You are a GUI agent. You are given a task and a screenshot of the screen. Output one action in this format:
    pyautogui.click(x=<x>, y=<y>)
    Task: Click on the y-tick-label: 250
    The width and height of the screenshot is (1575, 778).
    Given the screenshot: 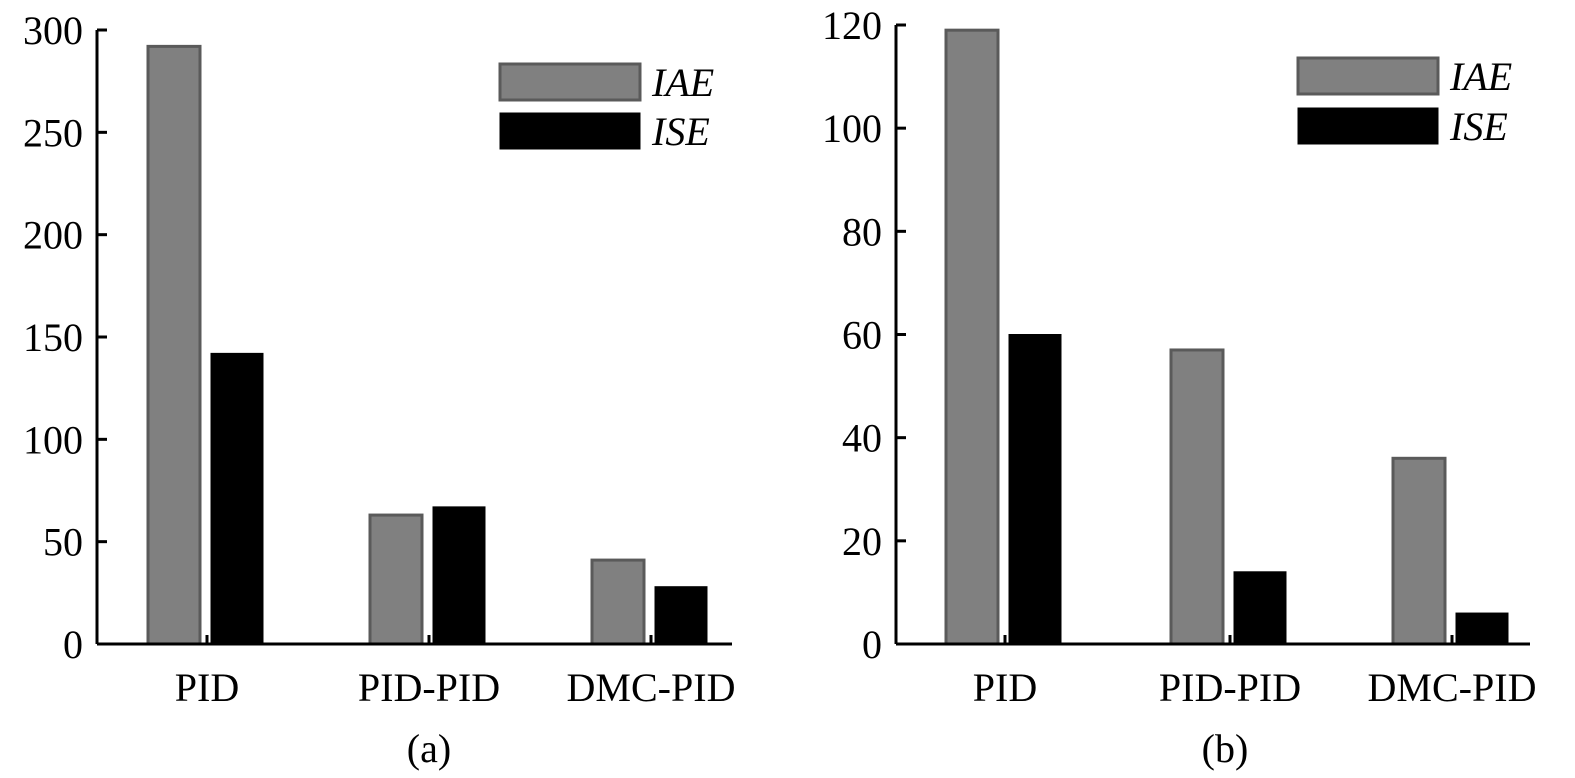 What is the action you would take?
    pyautogui.click(x=53, y=132)
    